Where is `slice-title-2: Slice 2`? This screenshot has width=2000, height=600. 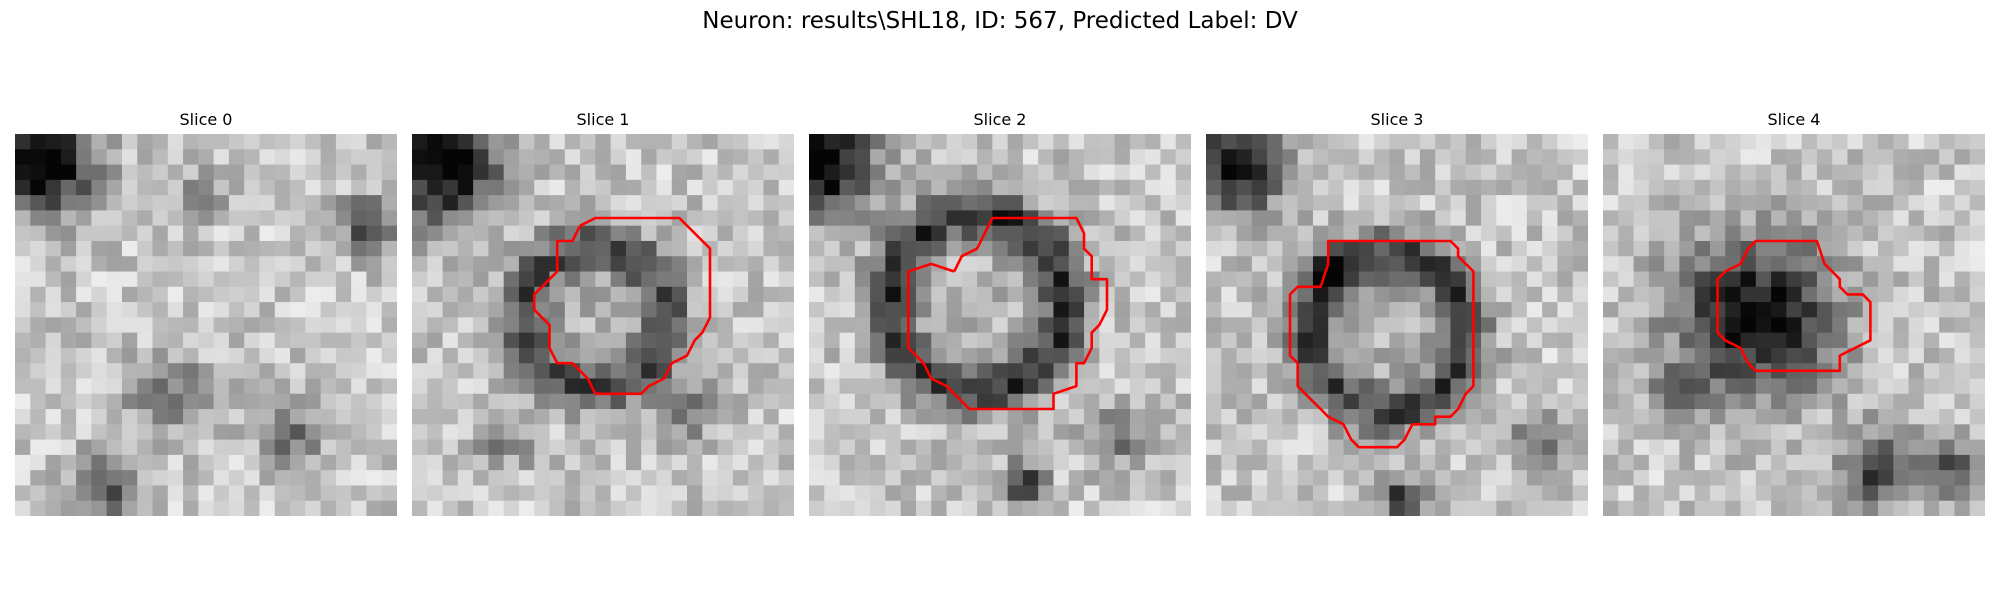 slice-title-2: Slice 2 is located at coordinates (1000, 119).